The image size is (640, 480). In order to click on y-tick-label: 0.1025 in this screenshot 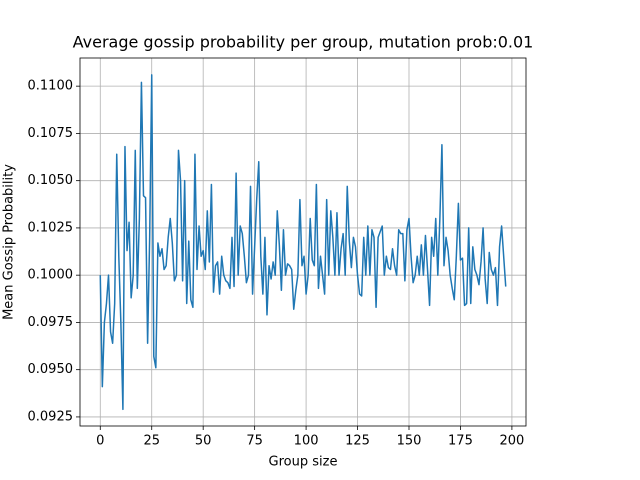, I will do `click(51, 227)`.